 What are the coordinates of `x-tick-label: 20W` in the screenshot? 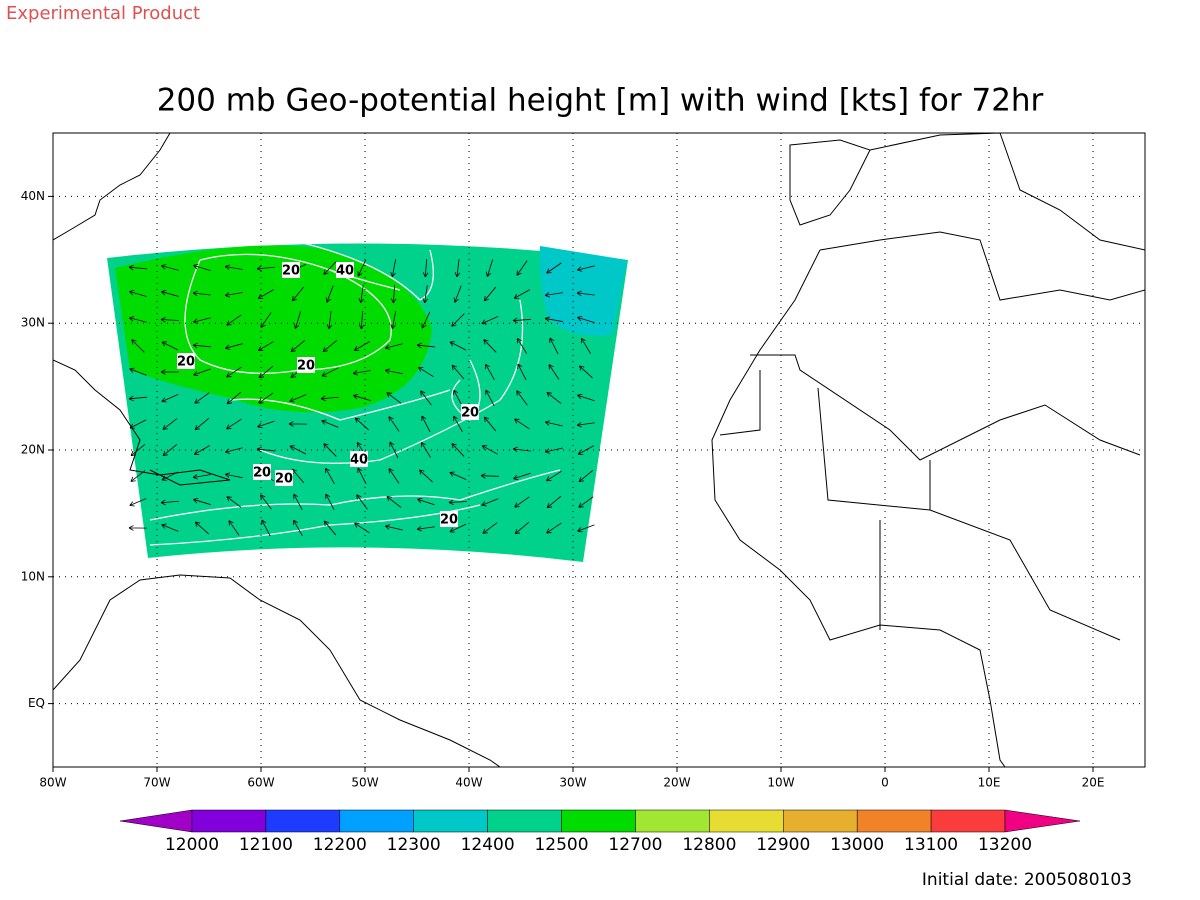 It's located at (676, 783).